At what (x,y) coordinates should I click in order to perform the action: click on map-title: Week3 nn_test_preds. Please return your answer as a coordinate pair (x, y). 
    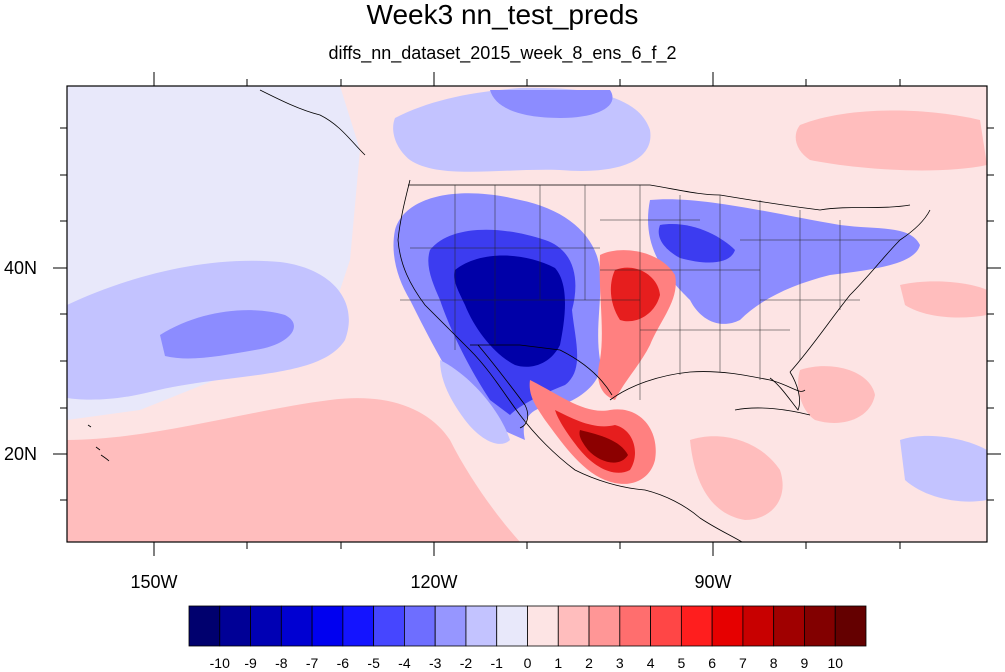
    Looking at the image, I should click on (502, 15).